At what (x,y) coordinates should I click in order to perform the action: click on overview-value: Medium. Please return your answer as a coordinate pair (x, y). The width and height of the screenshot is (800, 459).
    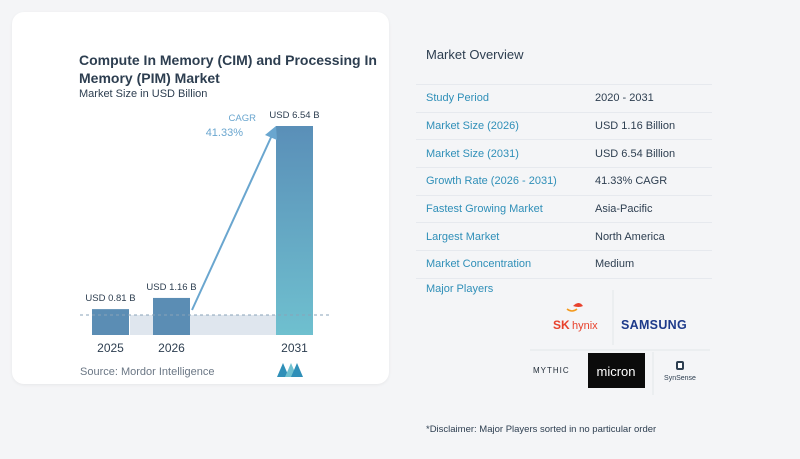
    Looking at the image, I should click on (615, 264).